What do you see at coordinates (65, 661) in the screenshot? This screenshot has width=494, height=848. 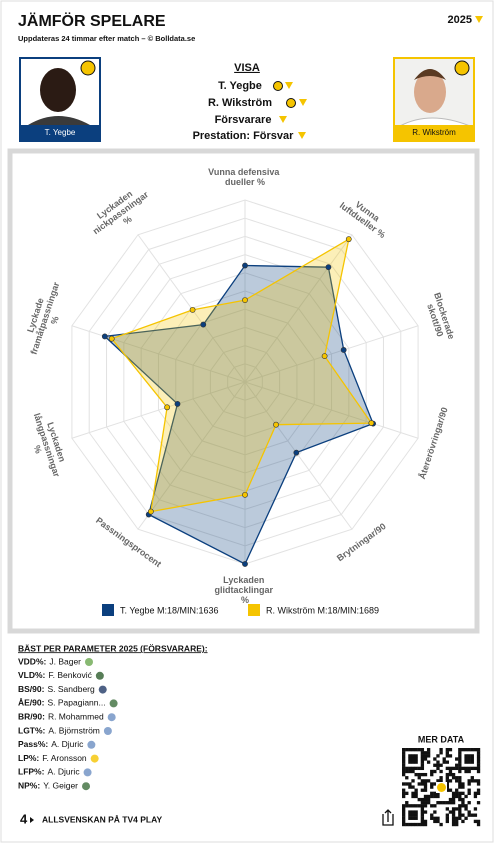 I see `best-player: J. Bager` at bounding box center [65, 661].